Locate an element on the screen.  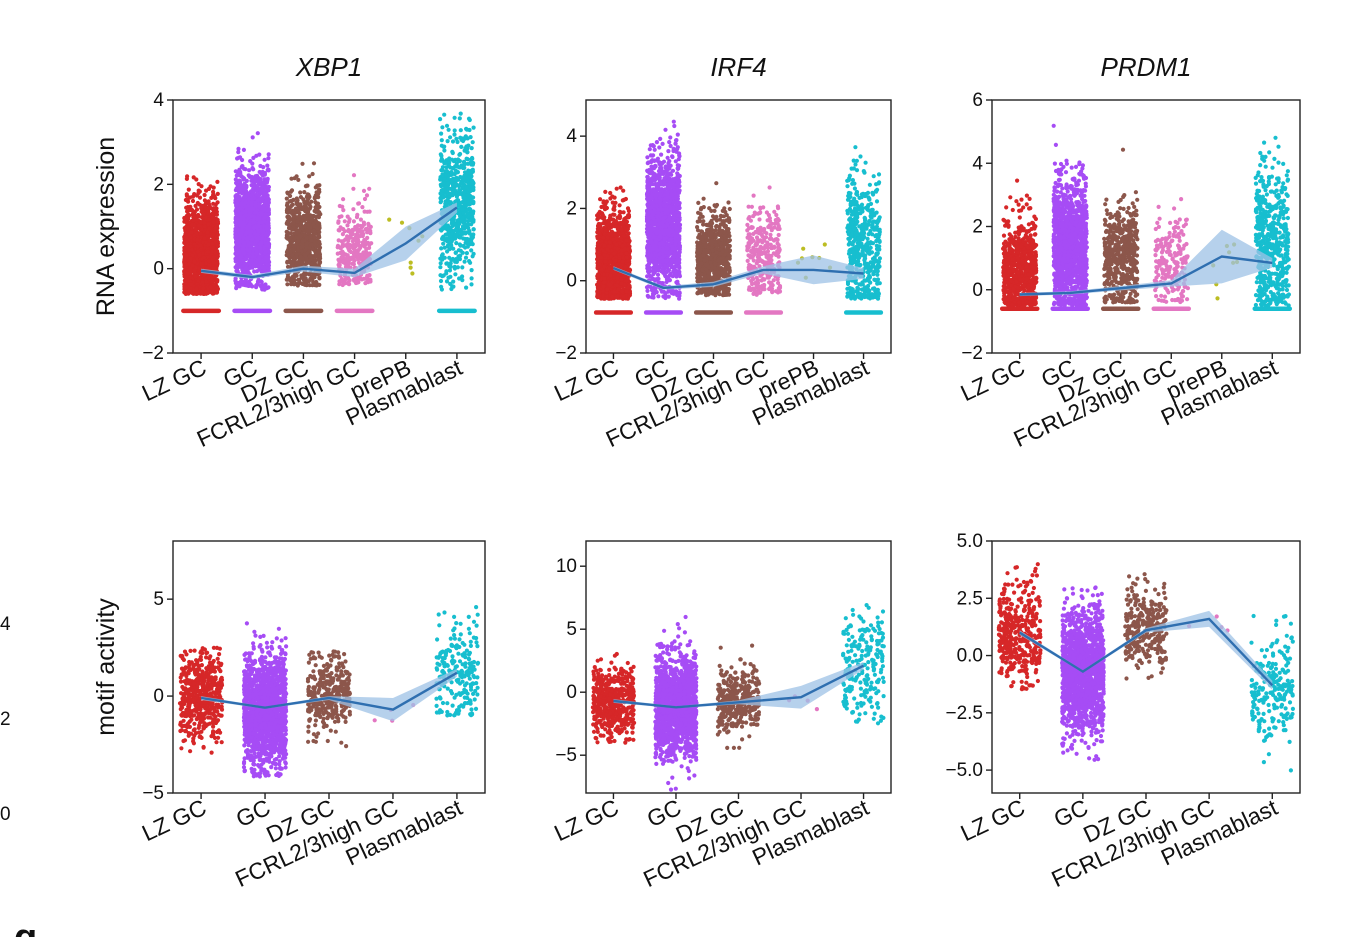
y-tick-label: −2 is located at coordinates (153, 353).